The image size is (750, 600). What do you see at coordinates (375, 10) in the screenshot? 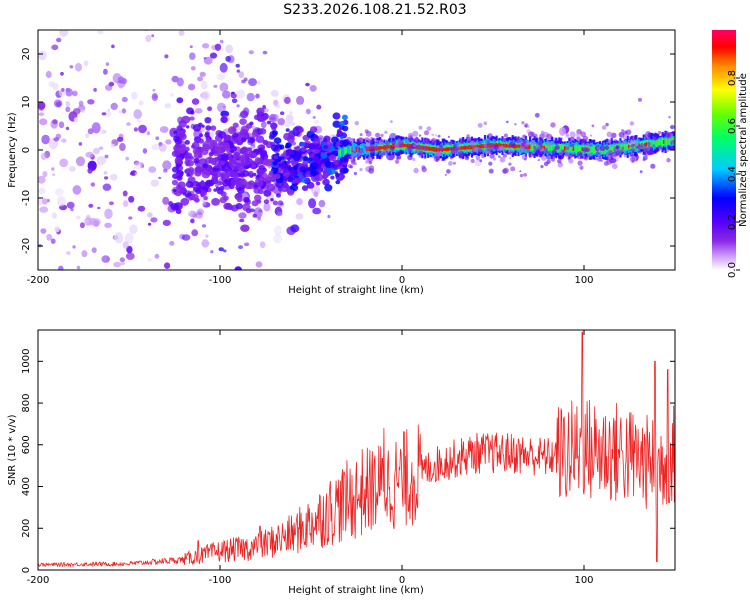
I see `chart-title: S233.2026.108.21.52.R03` at bounding box center [375, 10].